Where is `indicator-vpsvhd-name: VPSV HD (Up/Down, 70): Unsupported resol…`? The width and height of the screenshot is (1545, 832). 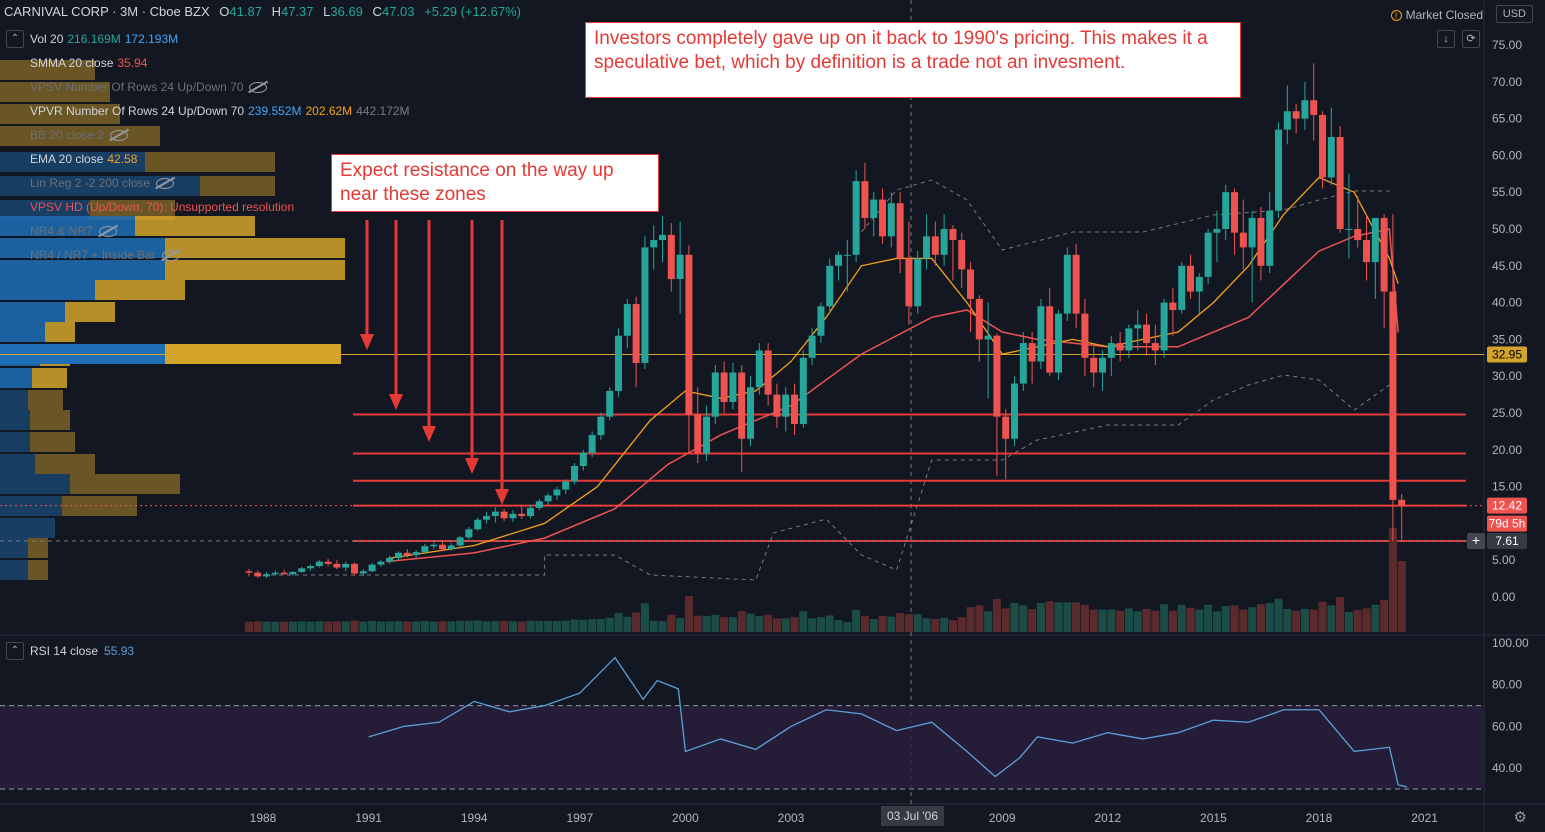 indicator-vpsvhd-name: VPSV HD (Up/Down, 70): Unsupported resol… is located at coordinates (162, 207).